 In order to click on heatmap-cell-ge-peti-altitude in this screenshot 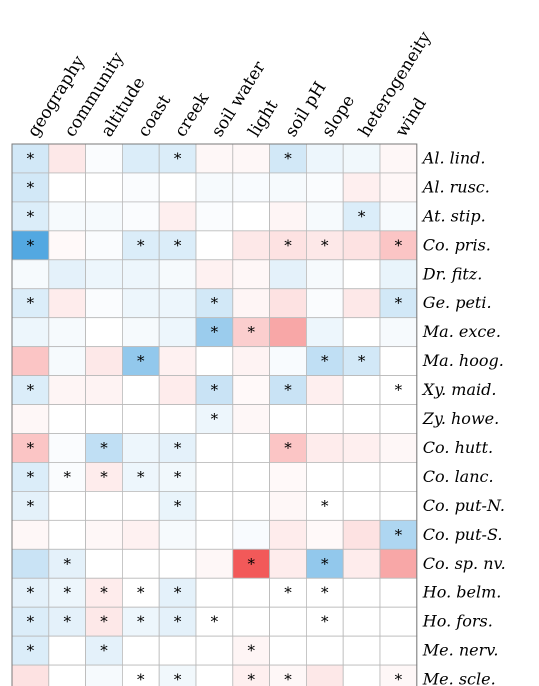, I will do `click(104, 303)`.